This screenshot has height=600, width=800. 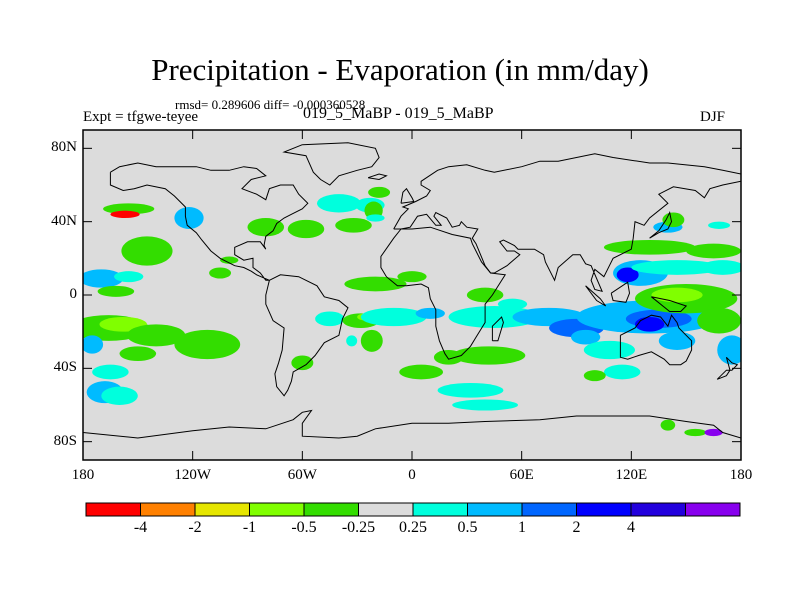 What do you see at coordinates (65, 440) in the screenshot?
I see `y-tick-label: 80S` at bounding box center [65, 440].